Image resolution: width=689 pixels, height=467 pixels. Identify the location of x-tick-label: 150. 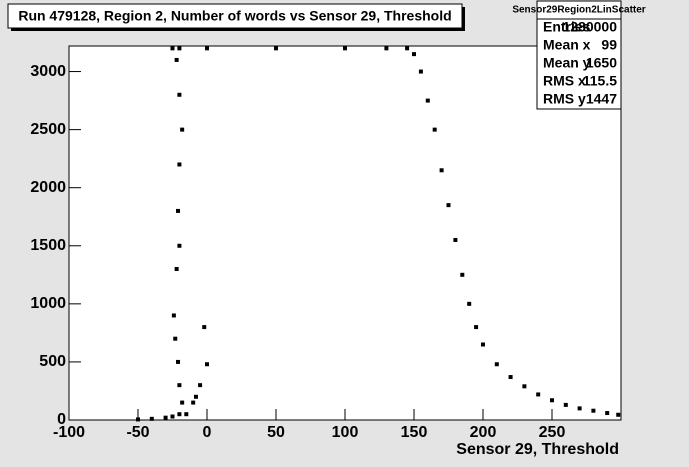
(414, 432).